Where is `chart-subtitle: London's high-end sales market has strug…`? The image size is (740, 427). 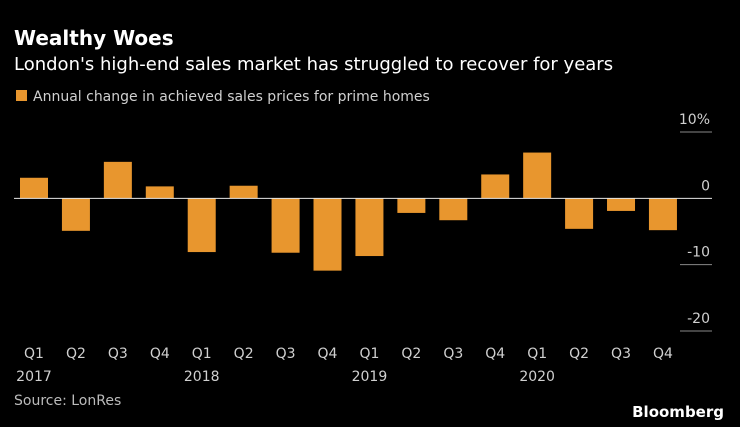 chart-subtitle: London's high-end sales market has strug… is located at coordinates (313, 64).